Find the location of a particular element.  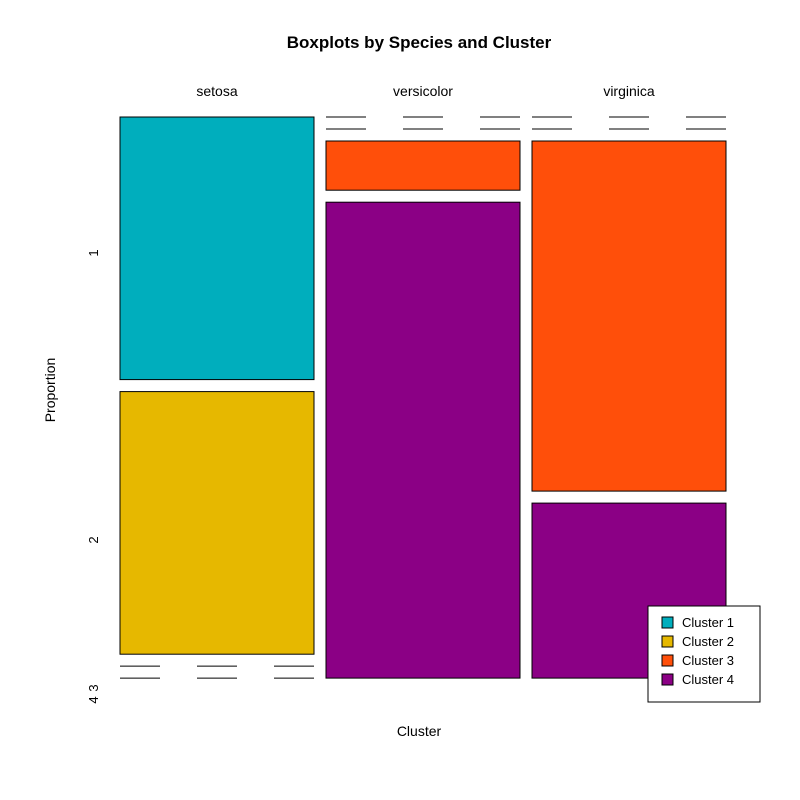

column-labels: setosa versicolor virginica is located at coordinates (425, 91).